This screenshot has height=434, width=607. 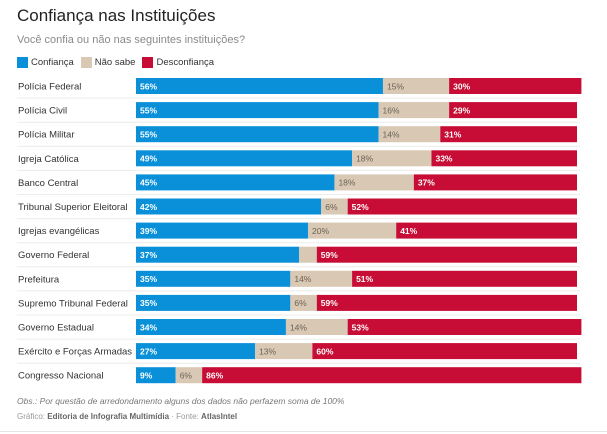 What do you see at coordinates (443, 159) in the screenshot?
I see `data-label-desconfian-a: 33%` at bounding box center [443, 159].